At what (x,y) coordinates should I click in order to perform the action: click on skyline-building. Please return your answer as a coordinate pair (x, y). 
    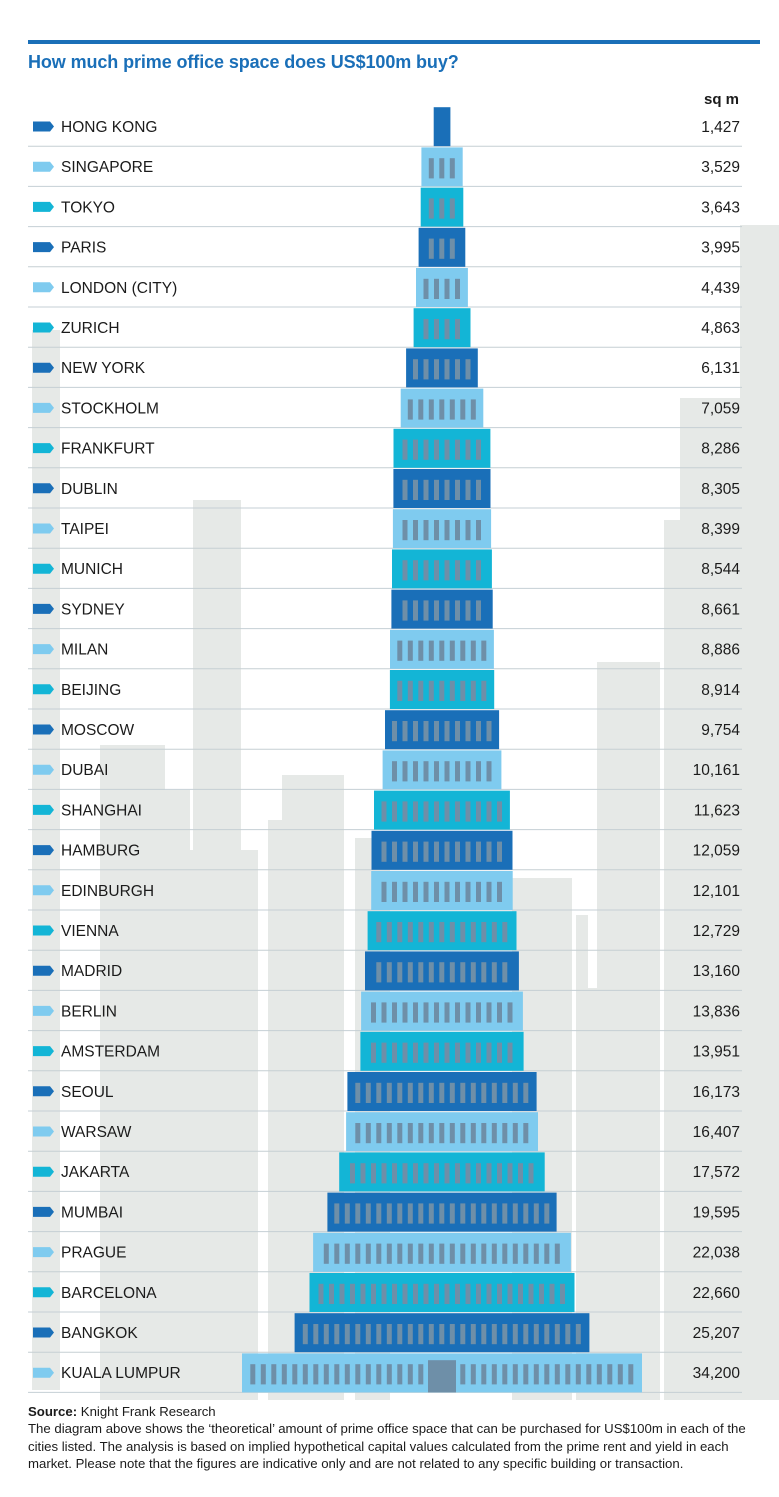
    Looking at the image, I should click on (759, 812).